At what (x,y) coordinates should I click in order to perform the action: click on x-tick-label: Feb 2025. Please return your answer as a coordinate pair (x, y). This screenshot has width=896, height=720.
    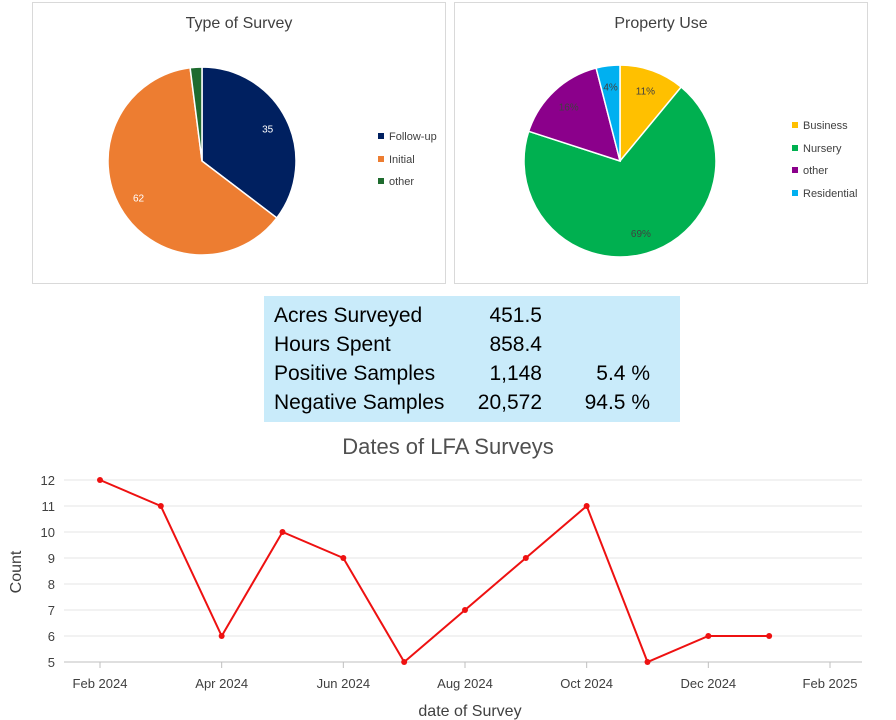
    Looking at the image, I should click on (830, 683).